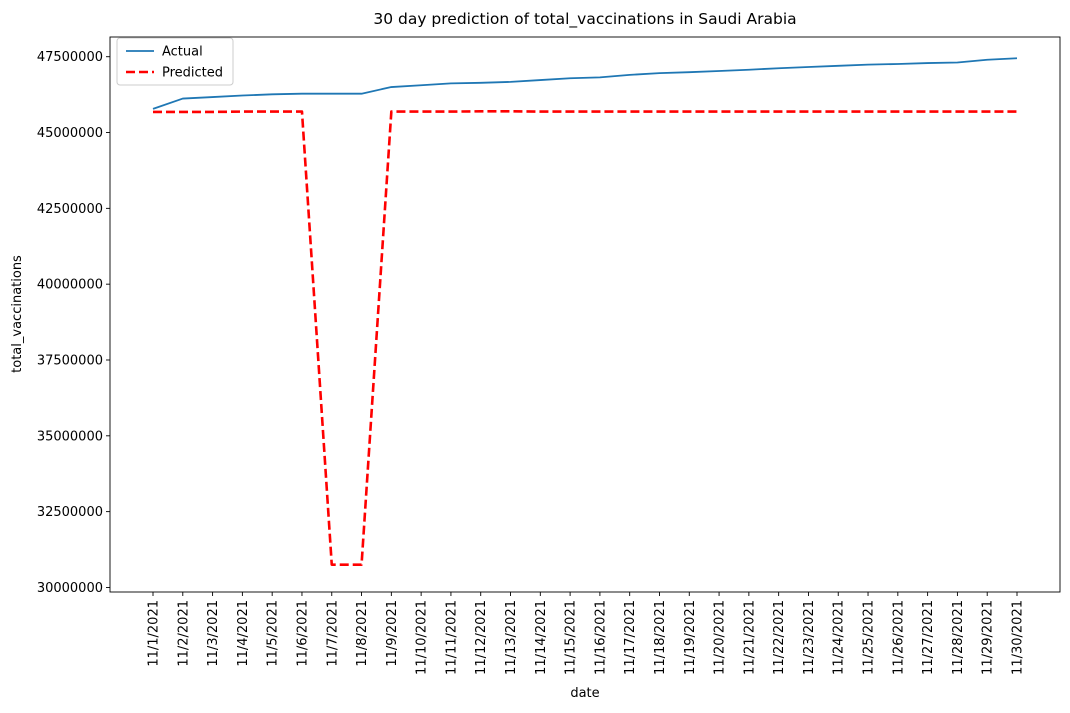 This screenshot has height=713, width=1070. I want to click on y-tick-label: 40000000, so click(70, 285).